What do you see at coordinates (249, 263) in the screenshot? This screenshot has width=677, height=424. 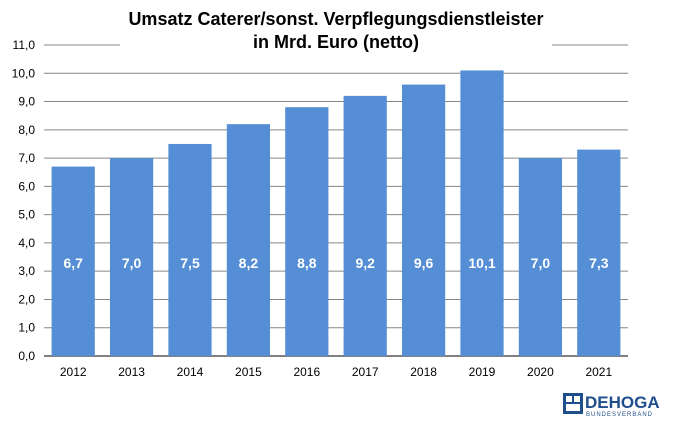 I see `data-label-2015: 8,2` at bounding box center [249, 263].